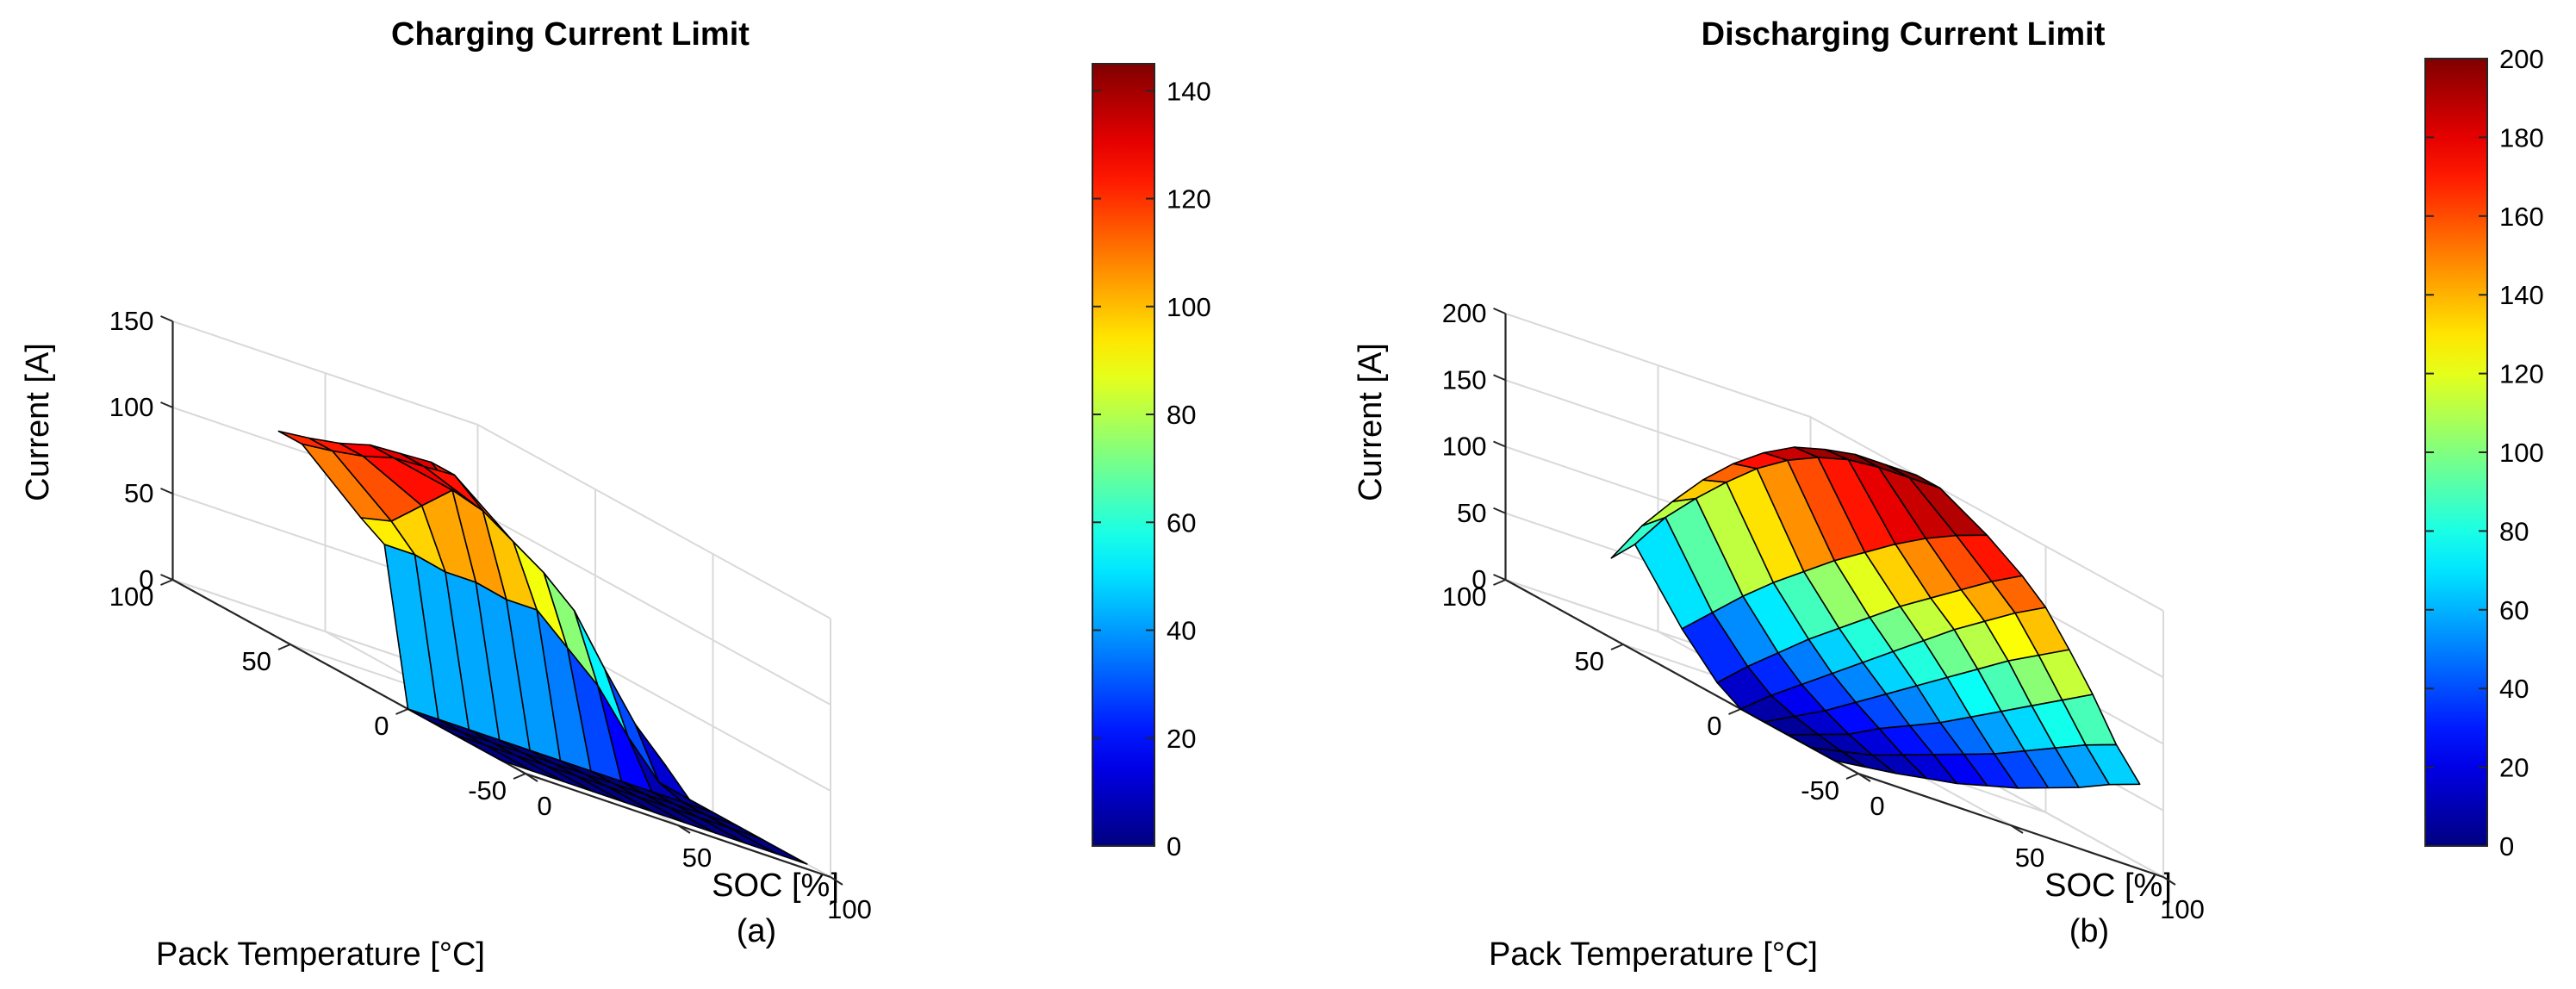  Describe the element at coordinates (570, 34) in the screenshot. I see `chart-title: Charging Current Limit` at that location.